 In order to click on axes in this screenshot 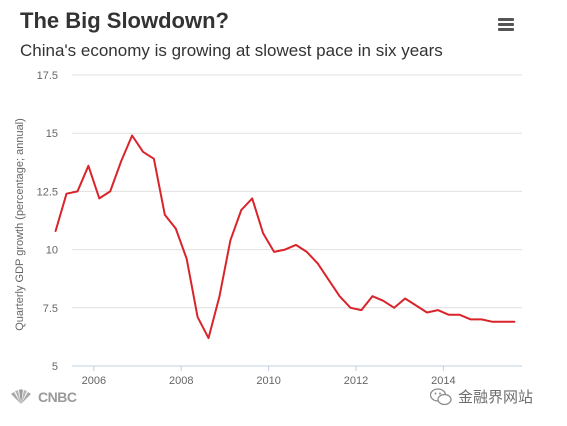, I will do `click(297, 368)`.